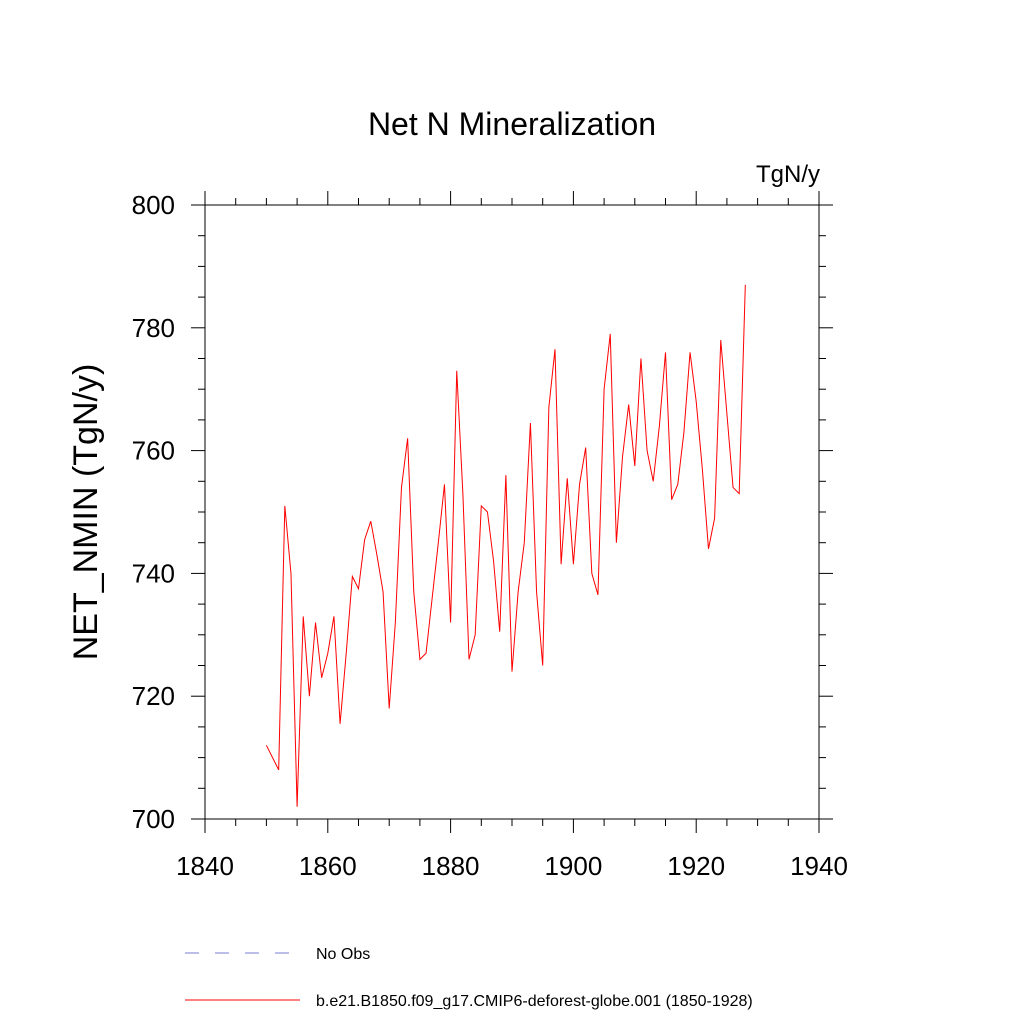  Describe the element at coordinates (819, 866) in the screenshot. I see `x-tick-label: 1940` at that location.